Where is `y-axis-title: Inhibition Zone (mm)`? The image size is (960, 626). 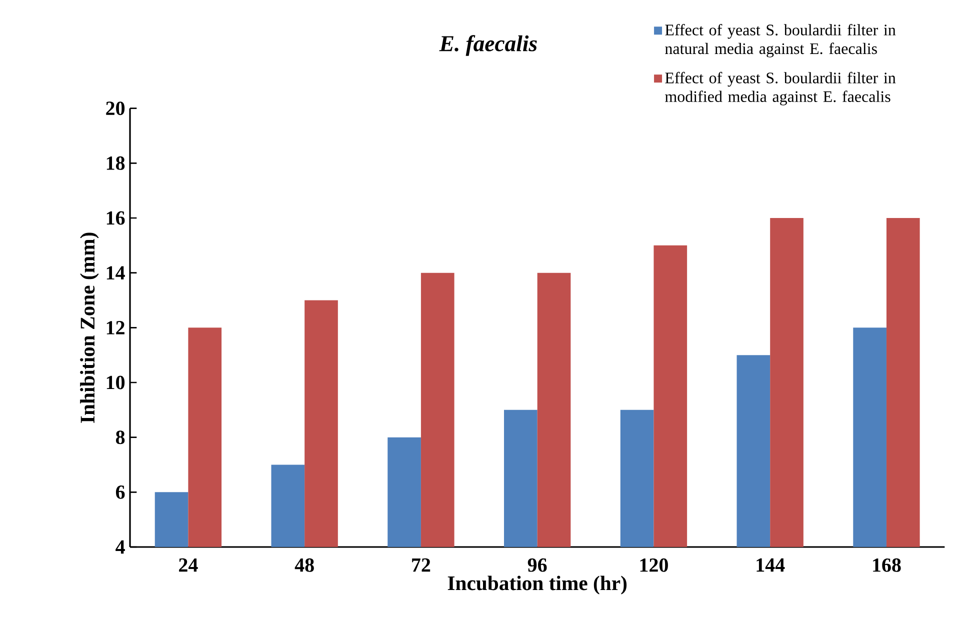 y-axis-title: Inhibition Zone (mm) is located at coordinates (89, 327).